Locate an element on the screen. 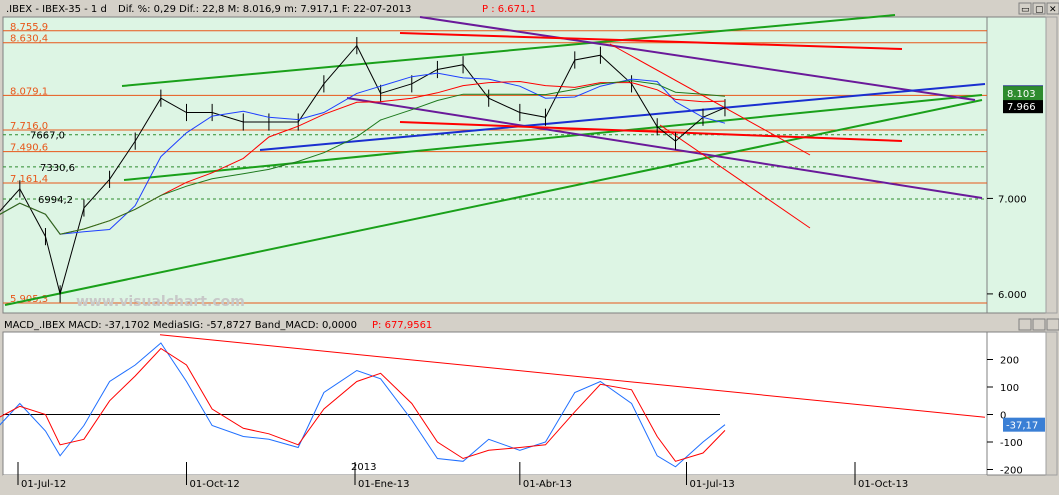  macd-tick-label-1: 100 is located at coordinates (1009, 388).